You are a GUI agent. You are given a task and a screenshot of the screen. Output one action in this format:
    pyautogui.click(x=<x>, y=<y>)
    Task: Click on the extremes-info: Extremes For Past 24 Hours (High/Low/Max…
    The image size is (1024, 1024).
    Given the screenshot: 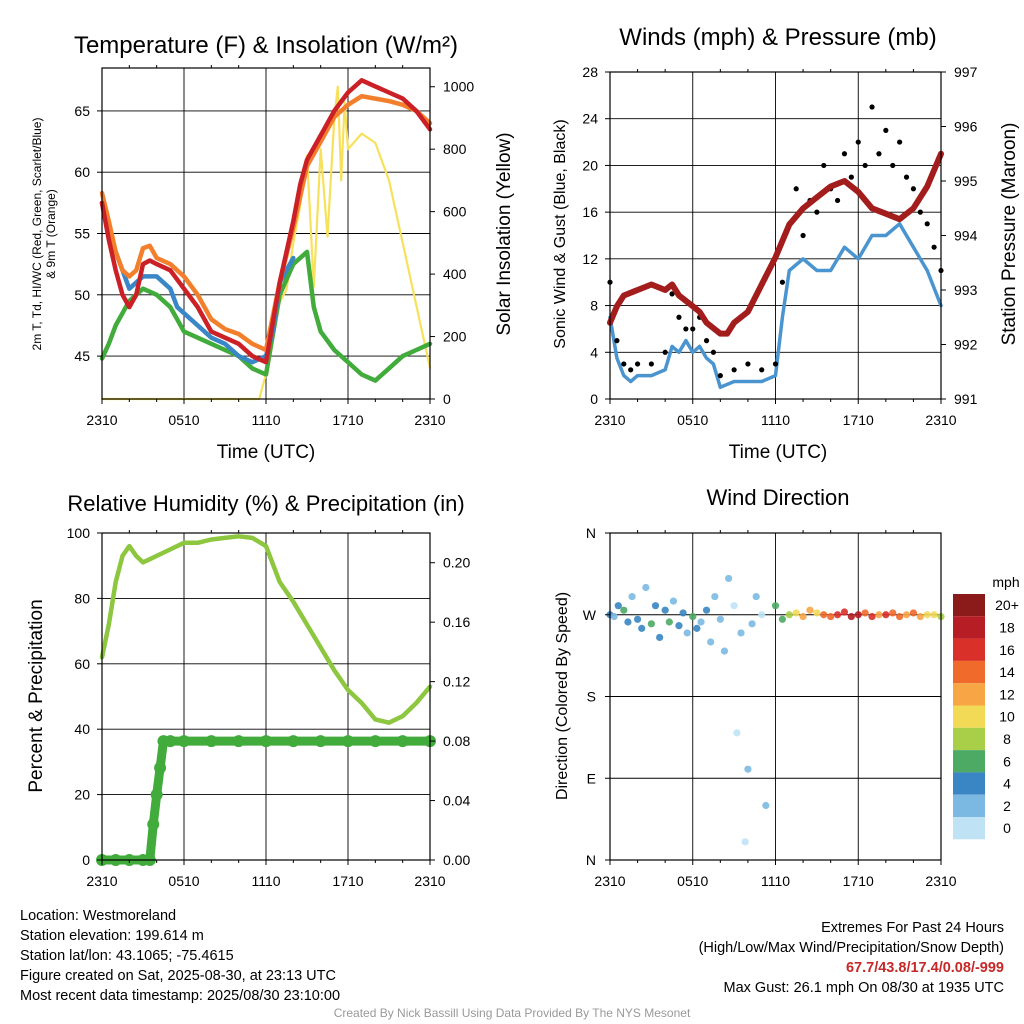 What is the action you would take?
    pyautogui.click(x=851, y=958)
    